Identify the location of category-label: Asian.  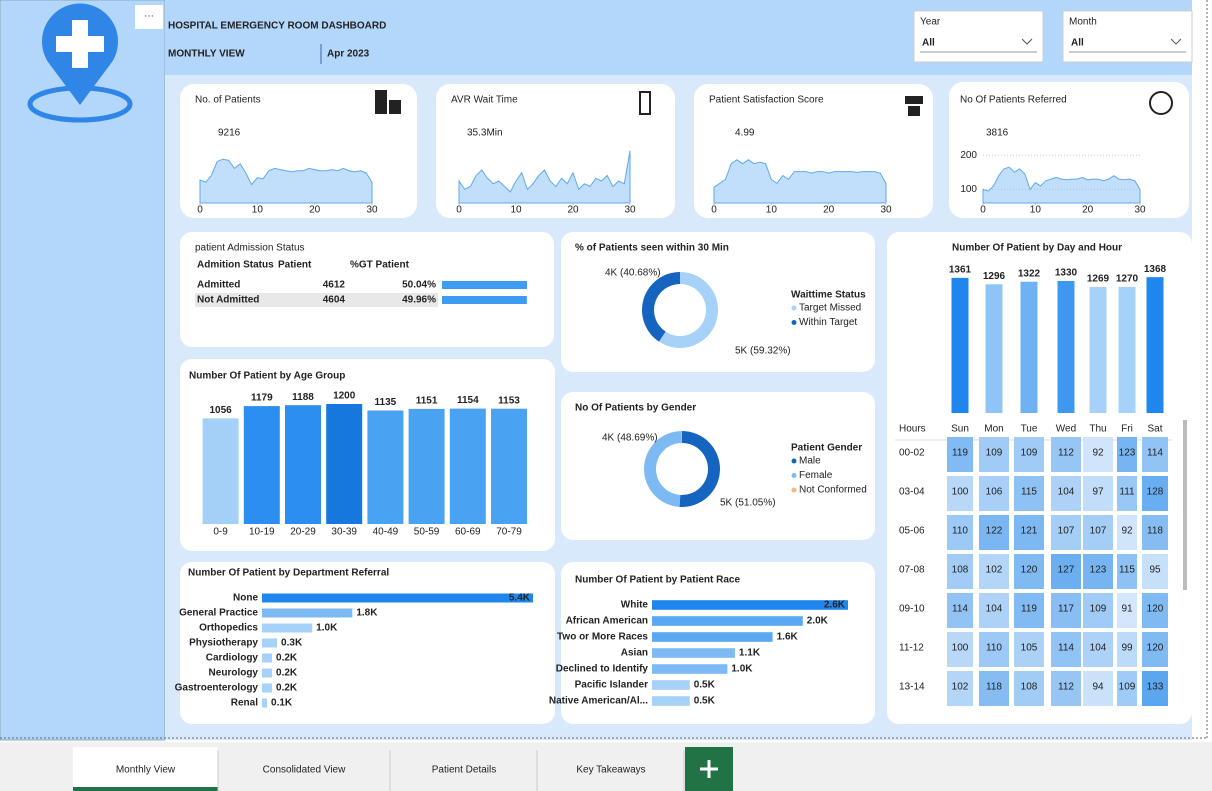
(634, 653).